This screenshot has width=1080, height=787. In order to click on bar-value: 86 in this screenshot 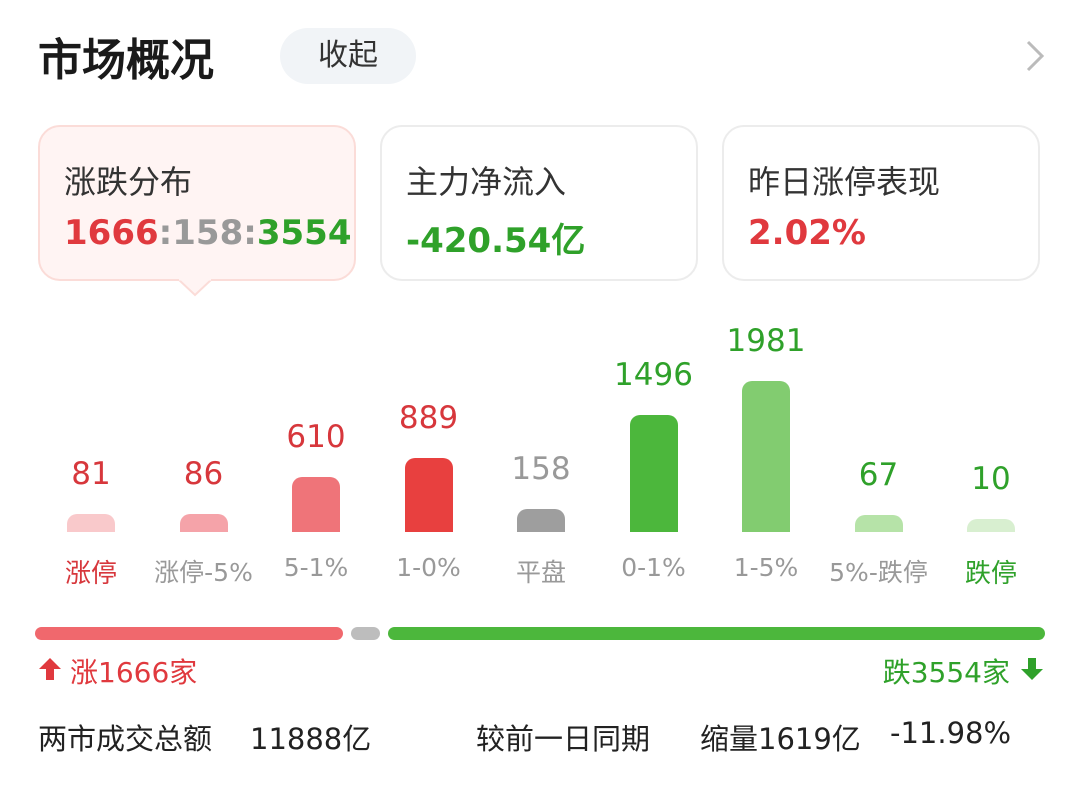, I will do `click(203, 473)`.